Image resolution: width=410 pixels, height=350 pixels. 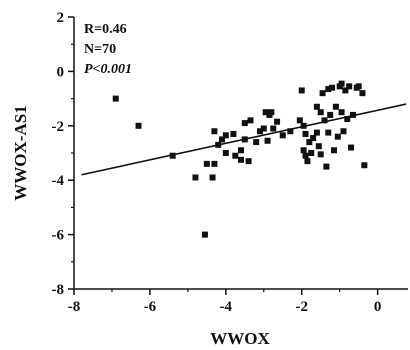 I want to click on y-tick-label: 0, so click(x=61, y=72).